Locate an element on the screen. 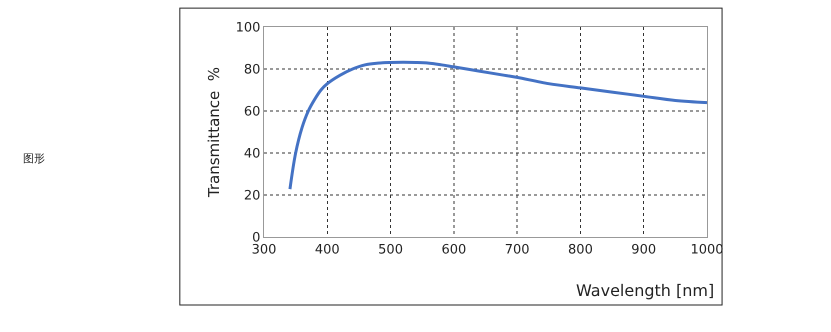 This screenshot has height=332, width=831. y-tick-label: 80 is located at coordinates (252, 70).